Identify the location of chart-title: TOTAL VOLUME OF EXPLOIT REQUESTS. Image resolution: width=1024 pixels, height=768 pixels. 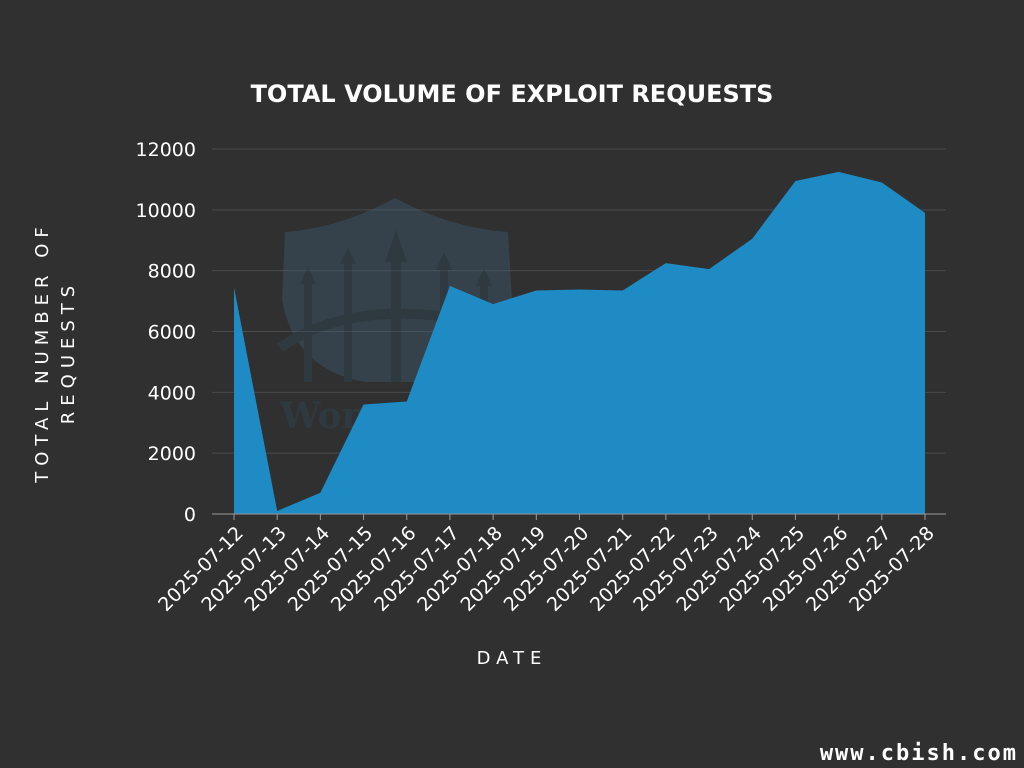
(512, 94).